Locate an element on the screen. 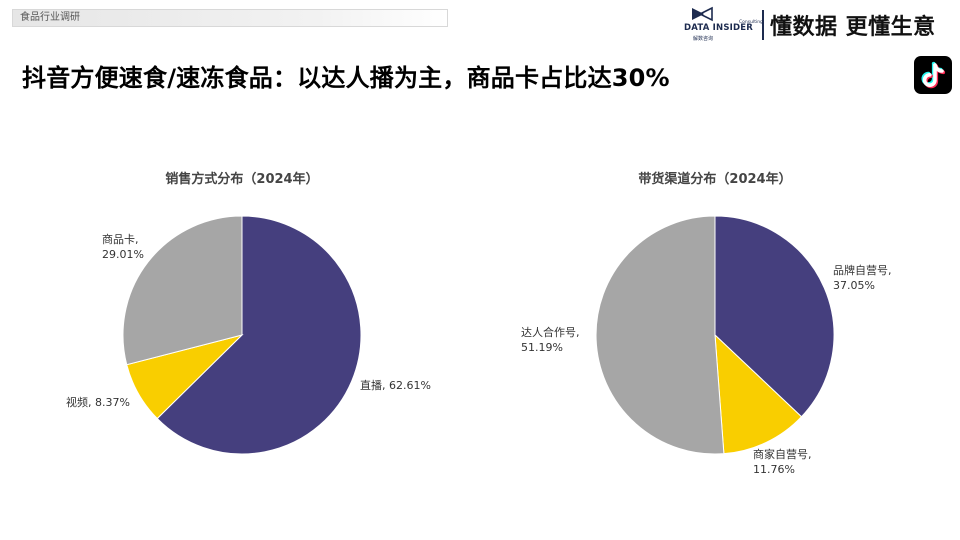 This screenshot has height=540, width=960. page-title: 抖音方便速食/速冻食品：以达人播为主，商品卡占比达30% is located at coordinates (346, 78).